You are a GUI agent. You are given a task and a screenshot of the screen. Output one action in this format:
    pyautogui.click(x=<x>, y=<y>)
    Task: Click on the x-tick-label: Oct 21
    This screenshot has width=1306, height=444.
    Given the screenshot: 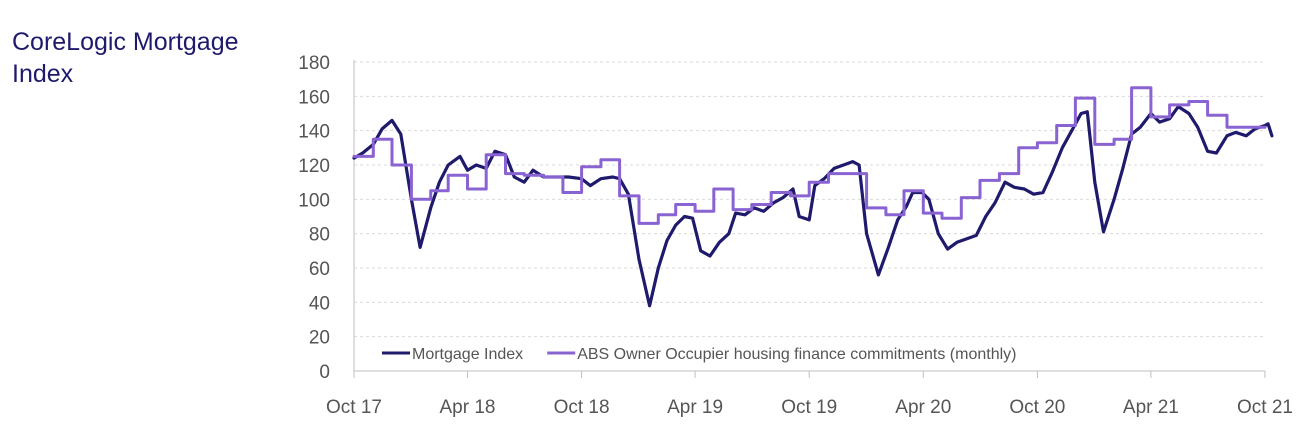 What is the action you would take?
    pyautogui.click(x=1265, y=407)
    